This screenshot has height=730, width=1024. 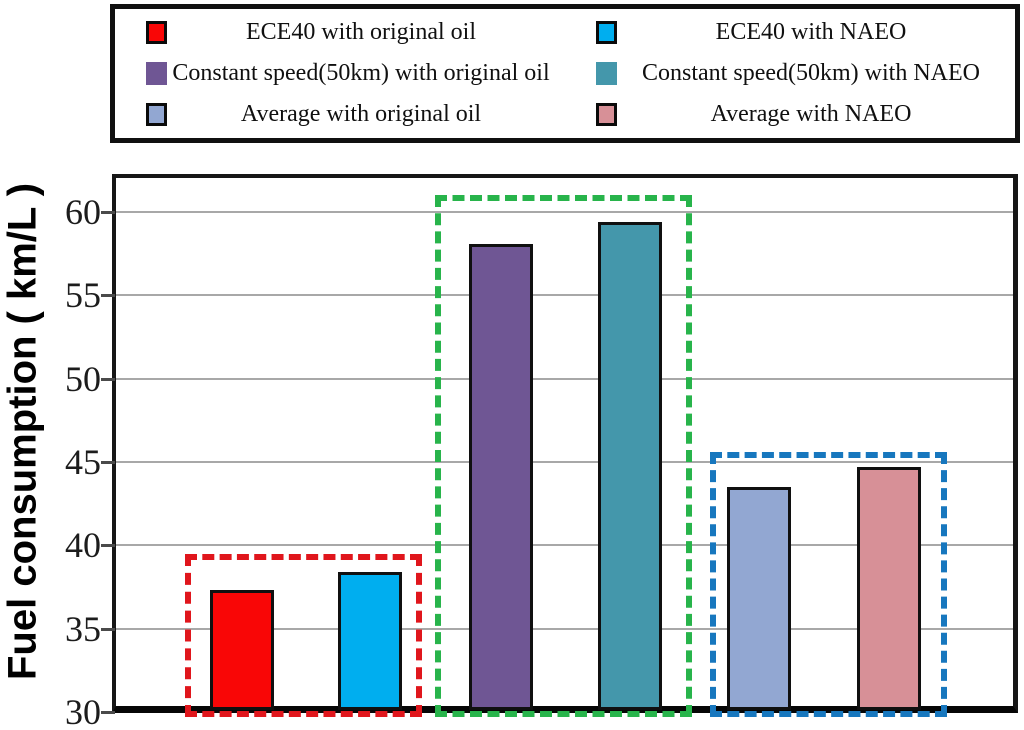 I want to click on legend-item: ECE40 with original oil, so click(x=340, y=32).